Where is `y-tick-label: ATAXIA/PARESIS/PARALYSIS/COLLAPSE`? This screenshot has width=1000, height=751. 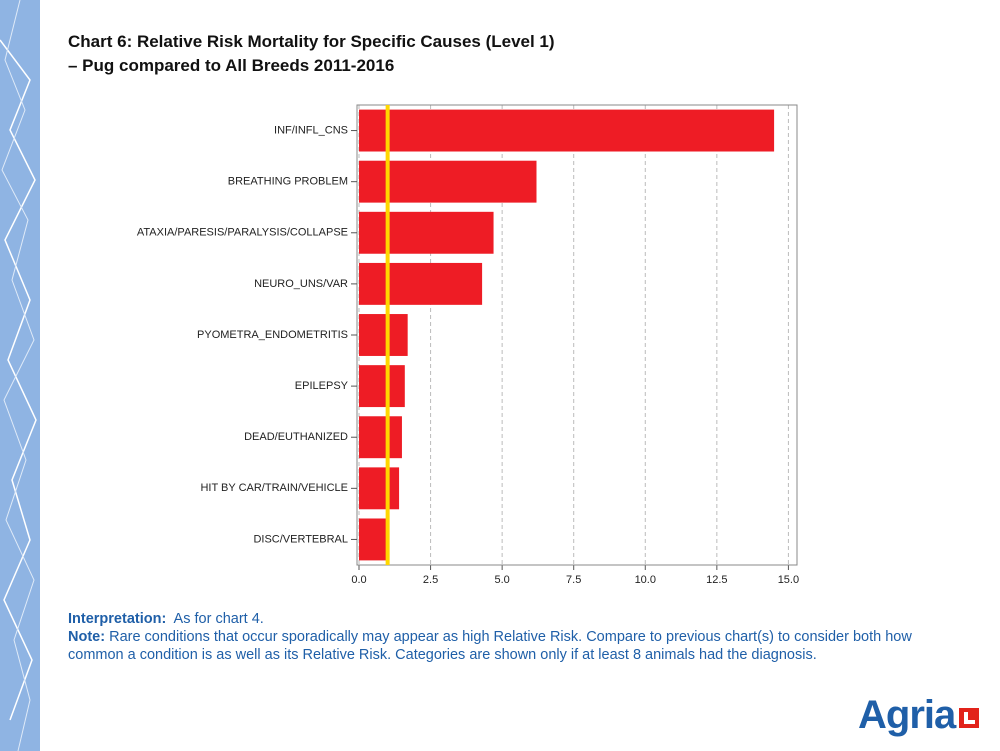
y-tick-label: ATAXIA/PARESIS/PARALYSIS/COLLAPSE is located at coordinates (242, 233).